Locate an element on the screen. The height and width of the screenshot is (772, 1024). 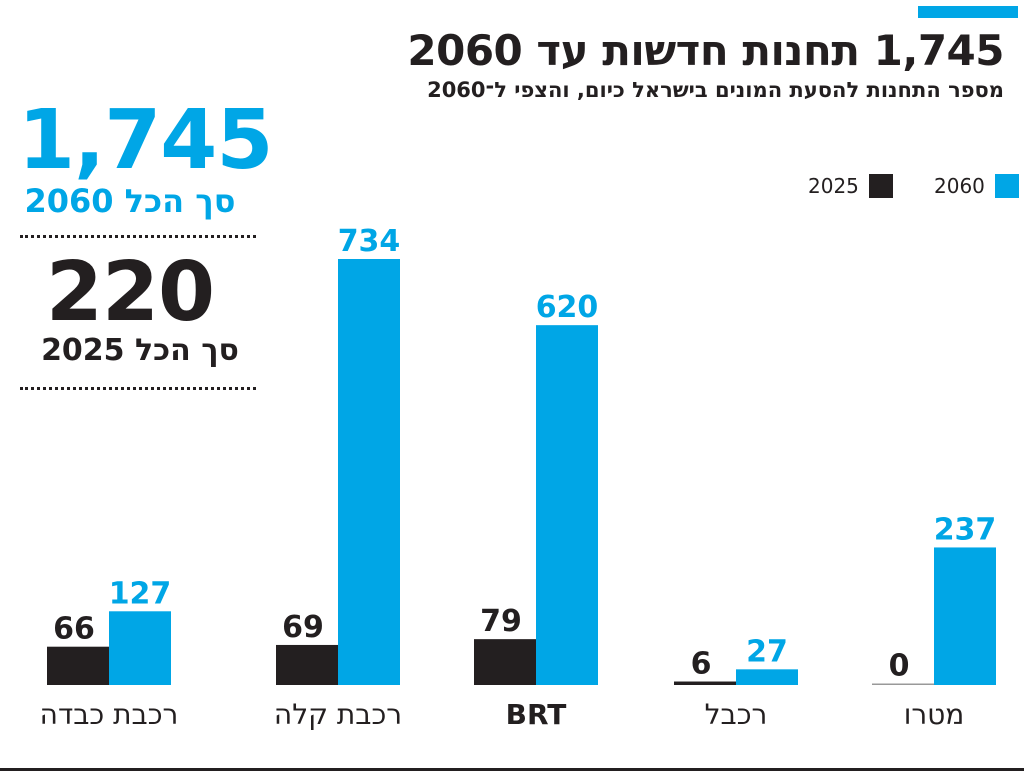
total-2060-value: 1,745 is located at coordinates (145, 140).